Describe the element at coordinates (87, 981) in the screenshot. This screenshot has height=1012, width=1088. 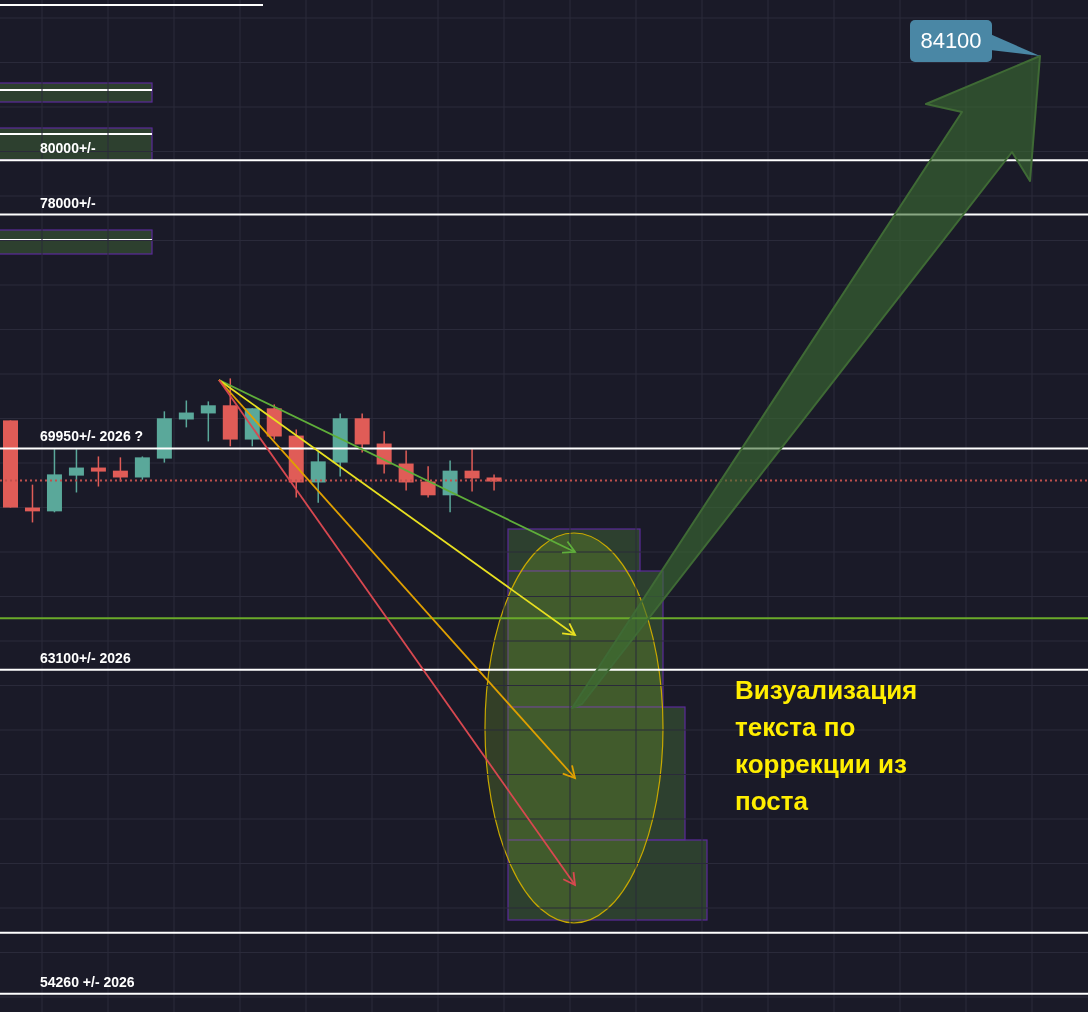
I see `ref-line-label: 54260 +/- 2026` at that location.